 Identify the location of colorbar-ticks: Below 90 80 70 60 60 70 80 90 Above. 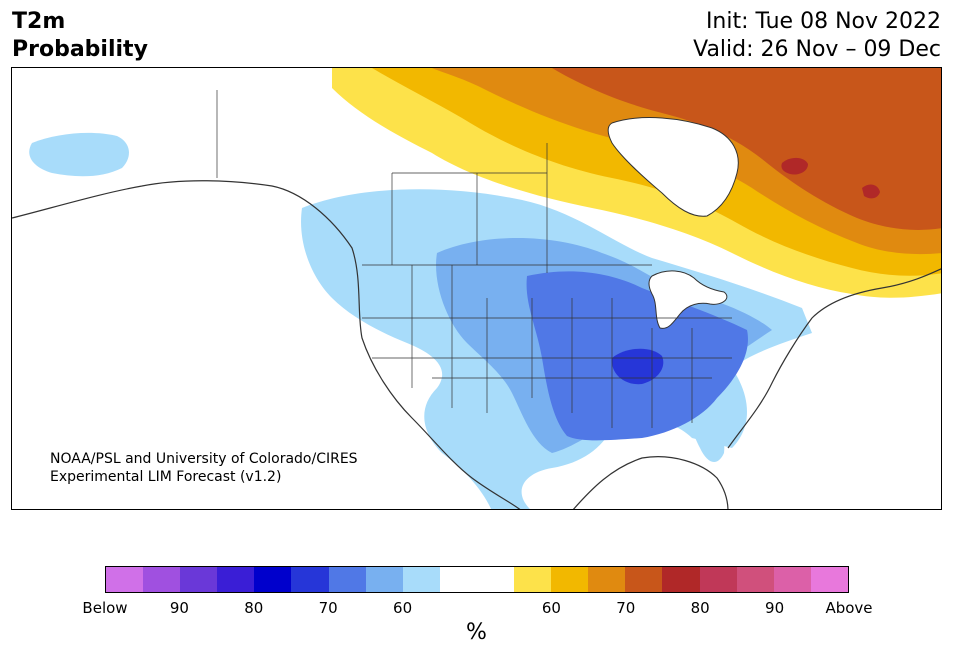
(476, 609).